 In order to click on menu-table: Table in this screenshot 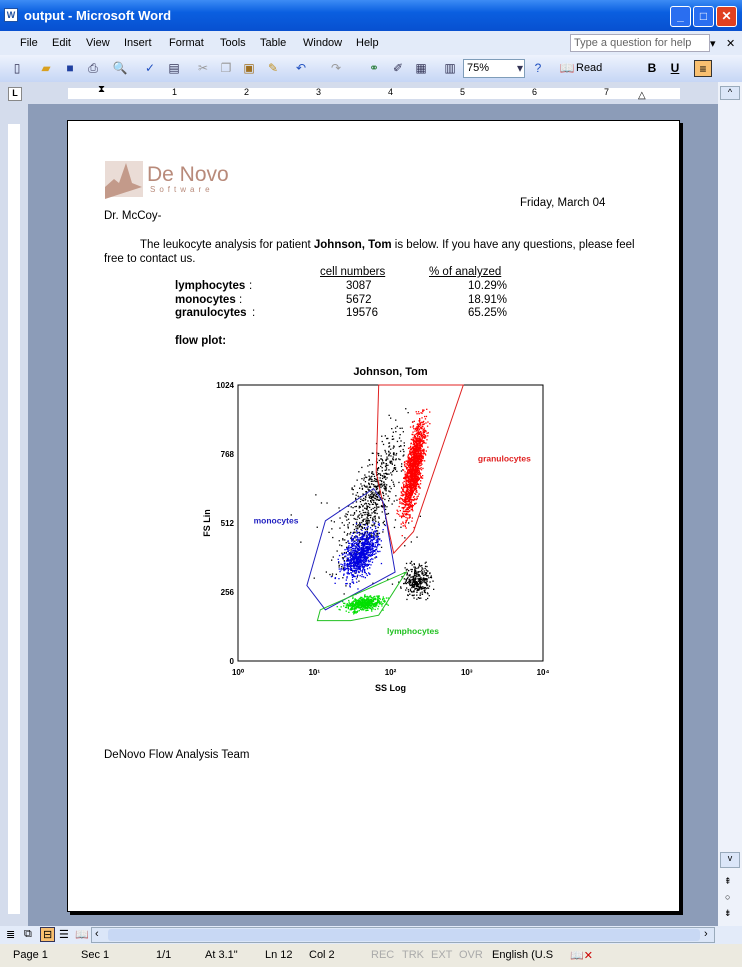, I will do `click(273, 43)`.